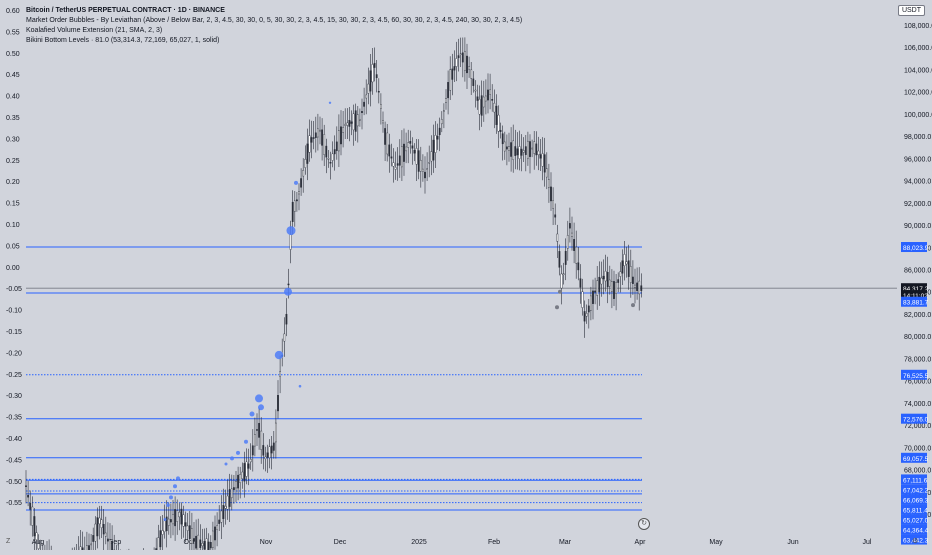  What do you see at coordinates (918, 70) in the screenshot?
I see `right-axis-tick: 104,000.0` at bounding box center [918, 70].